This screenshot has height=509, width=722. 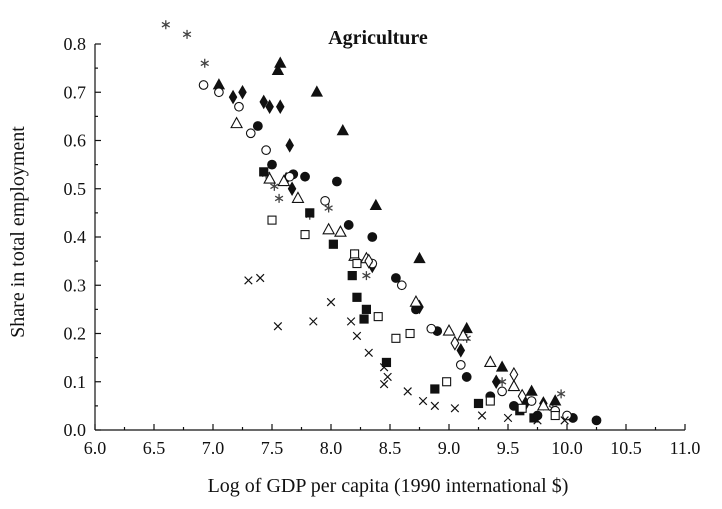 What do you see at coordinates (75, 334) in the screenshot?
I see `y-tick-label: 0.2` at bounding box center [75, 334].